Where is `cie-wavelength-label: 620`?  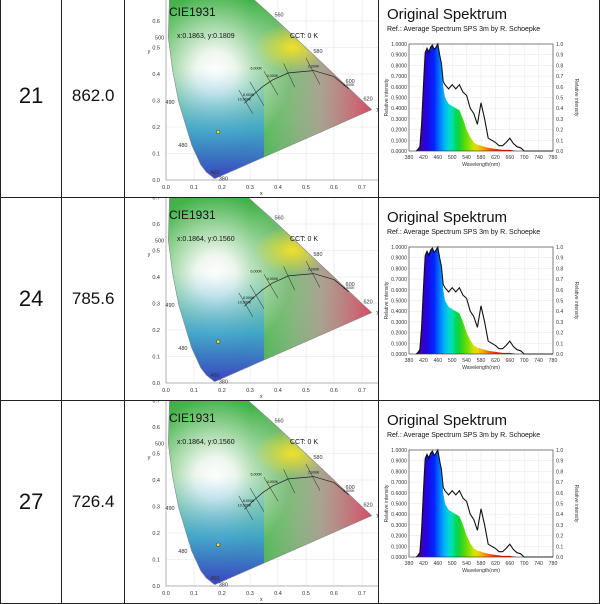
cie-wavelength-label: 620 is located at coordinates (367, 99).